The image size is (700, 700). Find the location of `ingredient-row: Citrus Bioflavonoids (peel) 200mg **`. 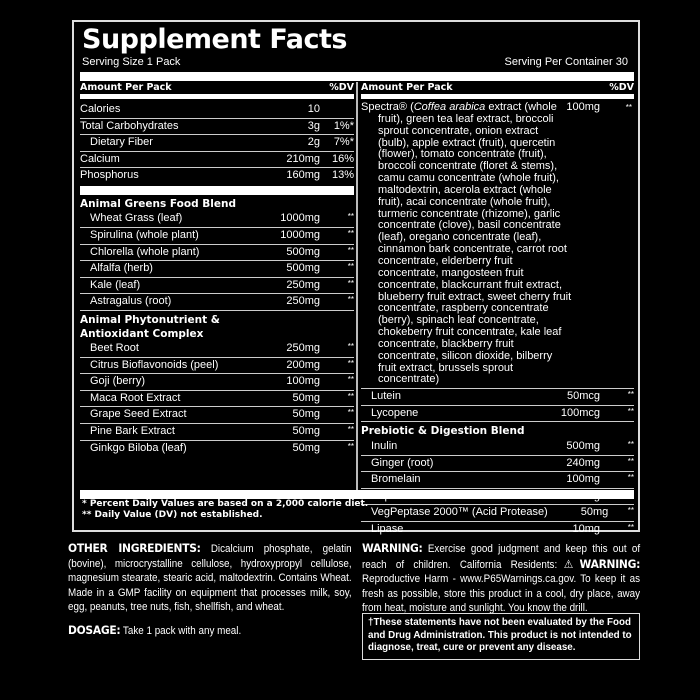

ingredient-row: Citrus Bioflavonoids (peel) 200mg ** is located at coordinates (217, 366).